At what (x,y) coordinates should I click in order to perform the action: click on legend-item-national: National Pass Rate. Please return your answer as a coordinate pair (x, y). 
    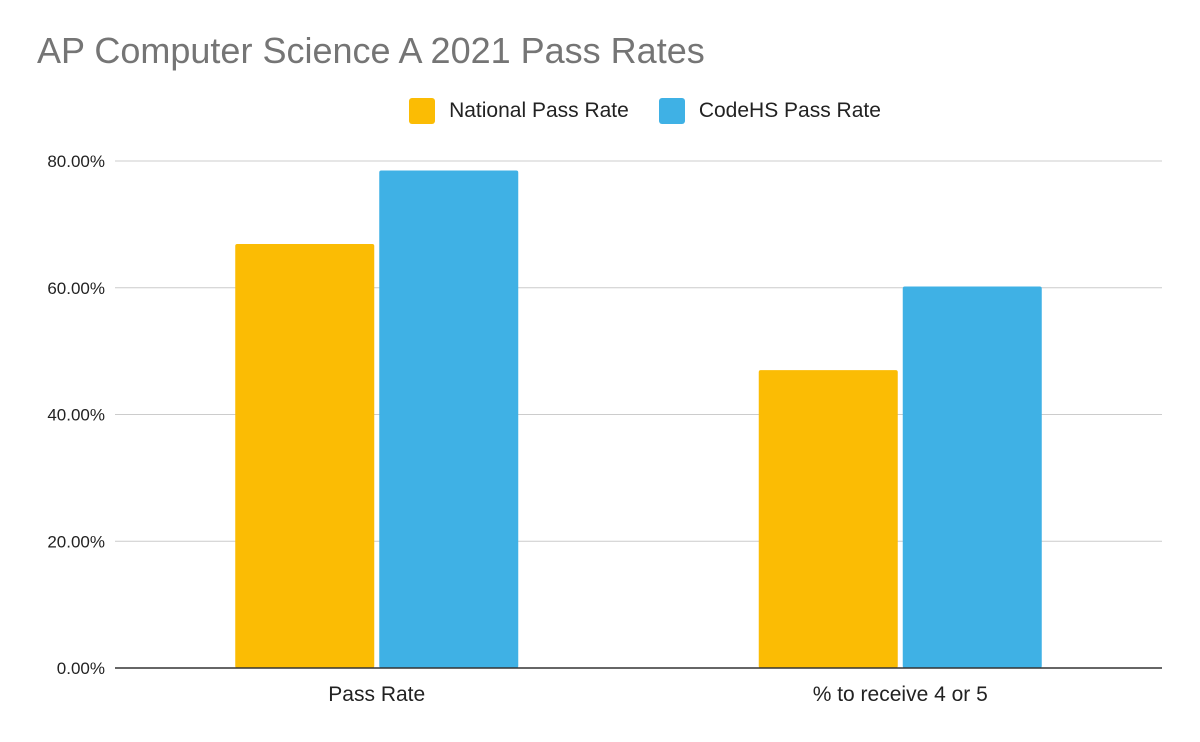
    Looking at the image, I should click on (519, 111).